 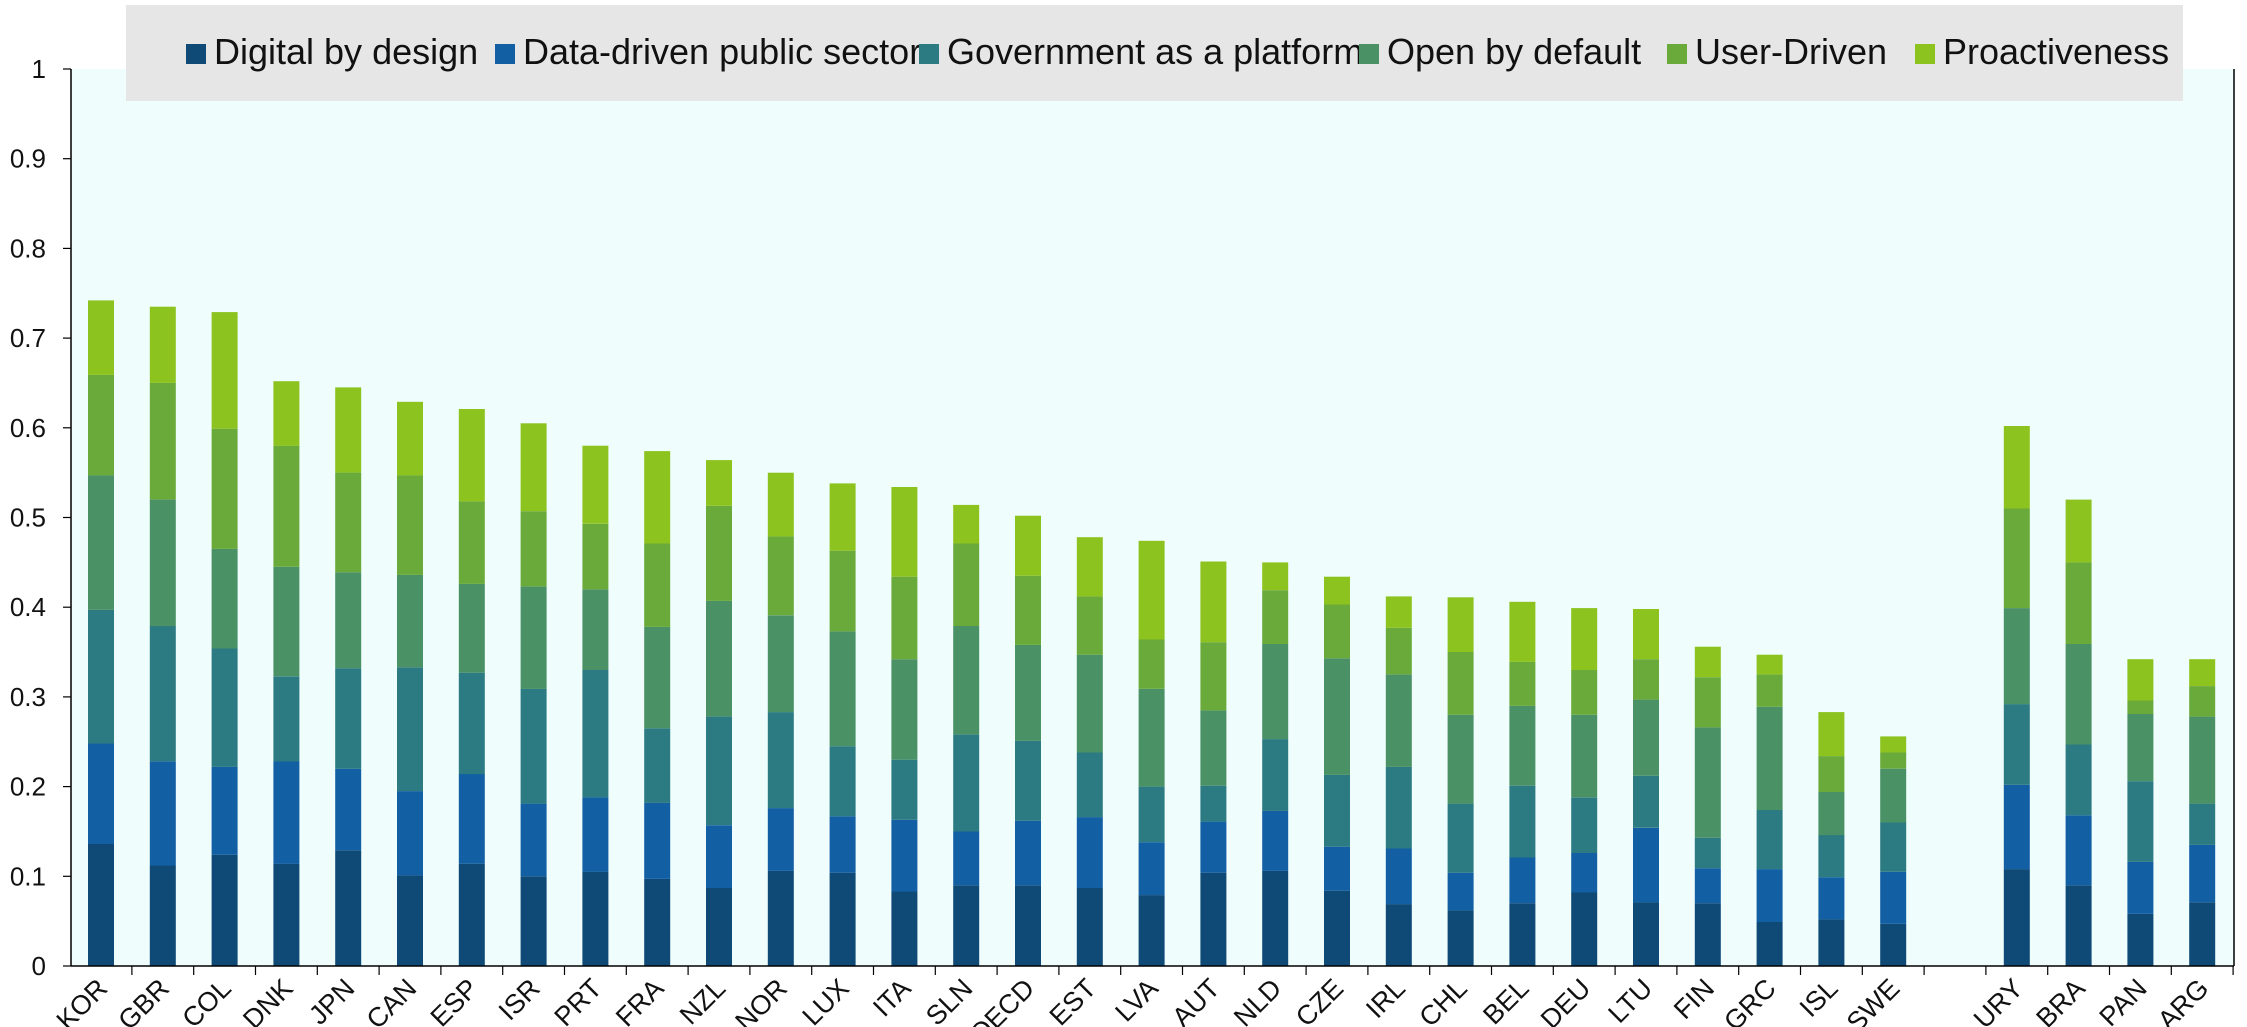 What do you see at coordinates (1522, 880) in the screenshot?
I see `bar-segment-bel-s2` at bounding box center [1522, 880].